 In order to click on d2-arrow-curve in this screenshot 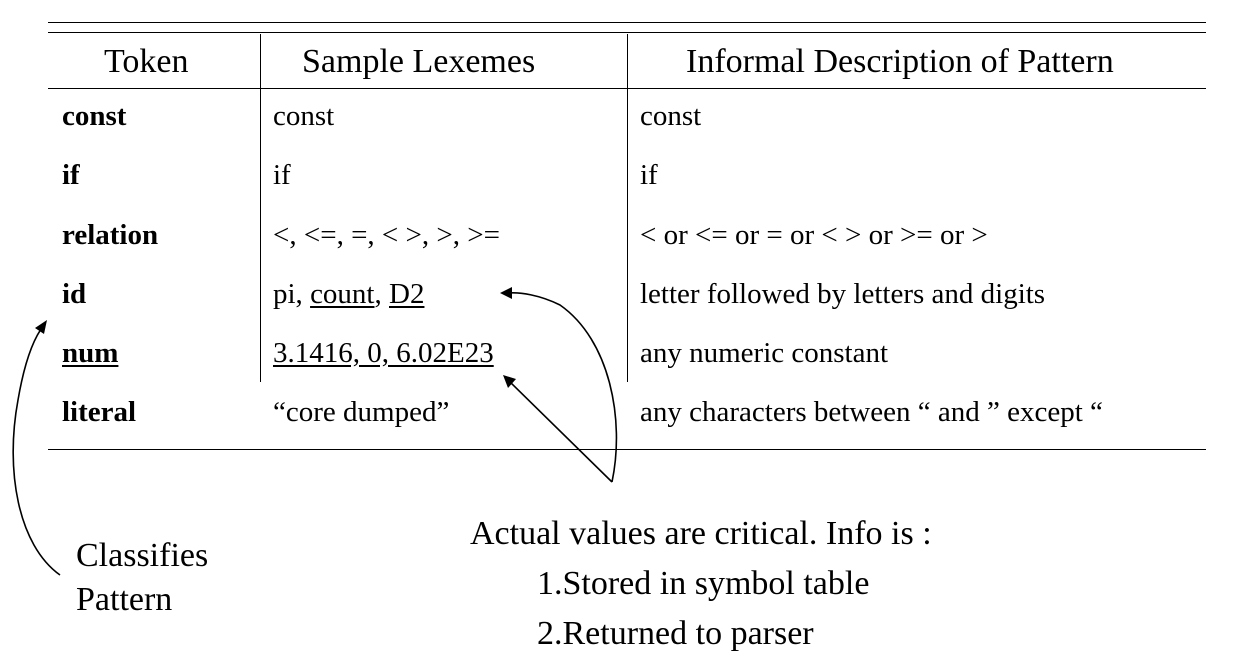, I will do `click(562, 387)`.